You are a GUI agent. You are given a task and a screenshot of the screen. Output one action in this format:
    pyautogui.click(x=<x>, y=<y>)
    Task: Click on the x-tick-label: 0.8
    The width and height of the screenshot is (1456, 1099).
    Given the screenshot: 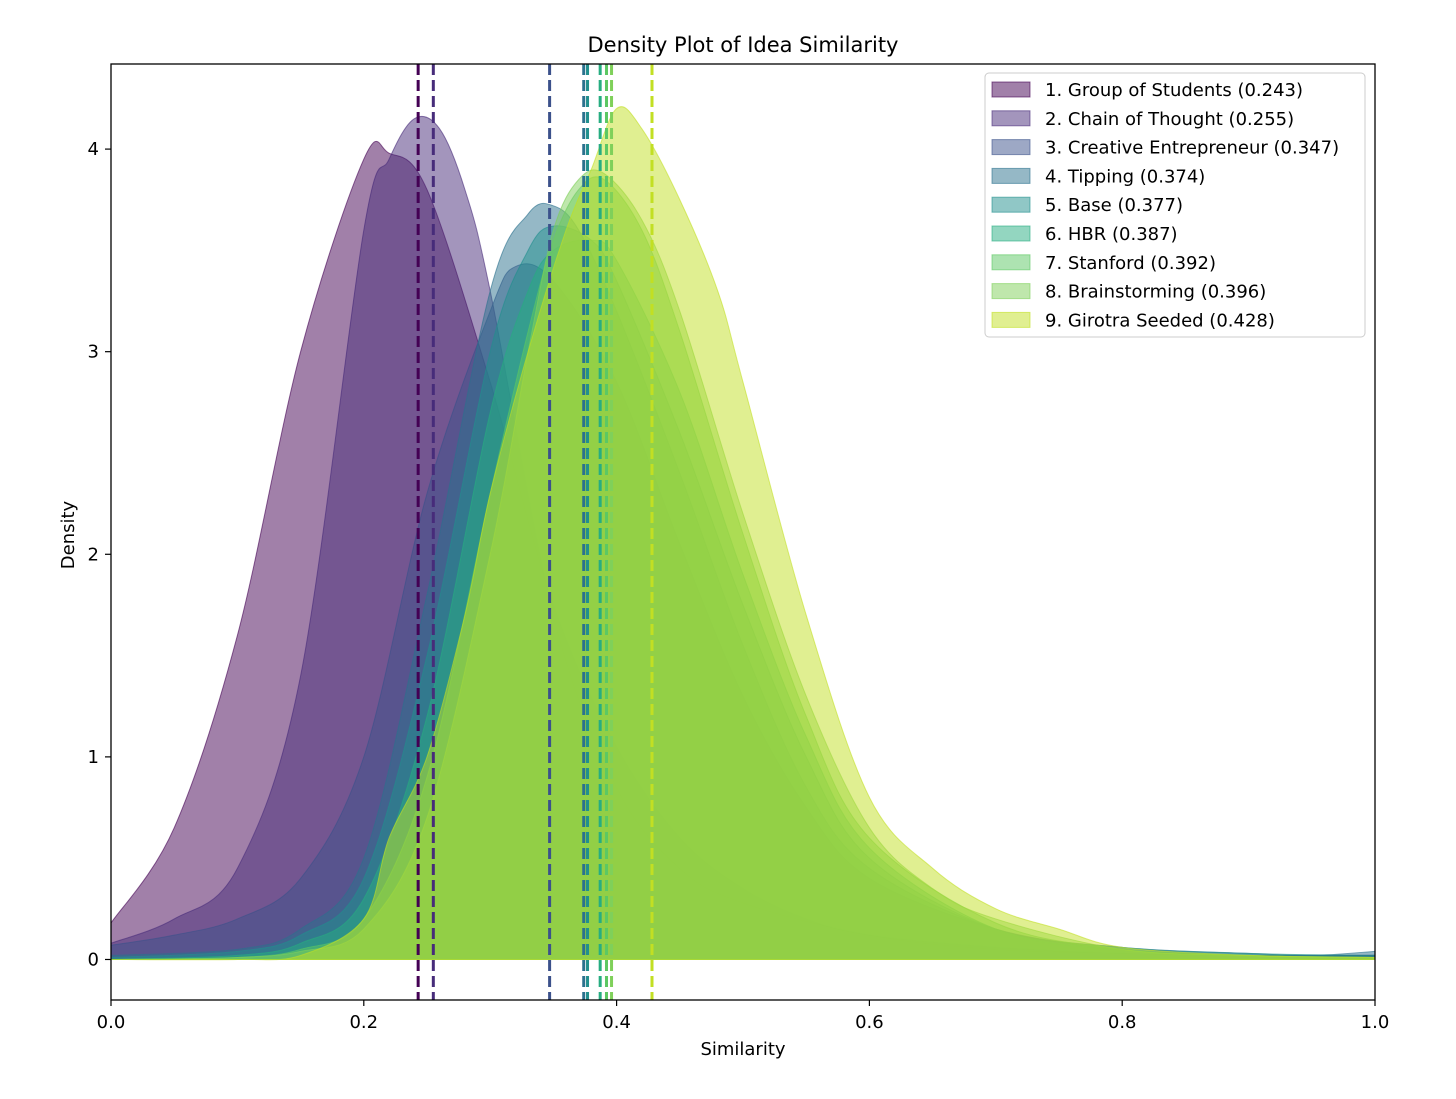 What is the action you would take?
    pyautogui.click(x=1122, y=1022)
    